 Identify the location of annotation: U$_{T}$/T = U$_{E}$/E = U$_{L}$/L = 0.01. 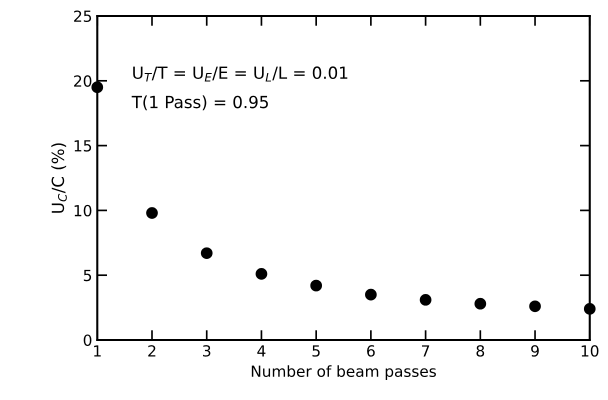
(240, 74).